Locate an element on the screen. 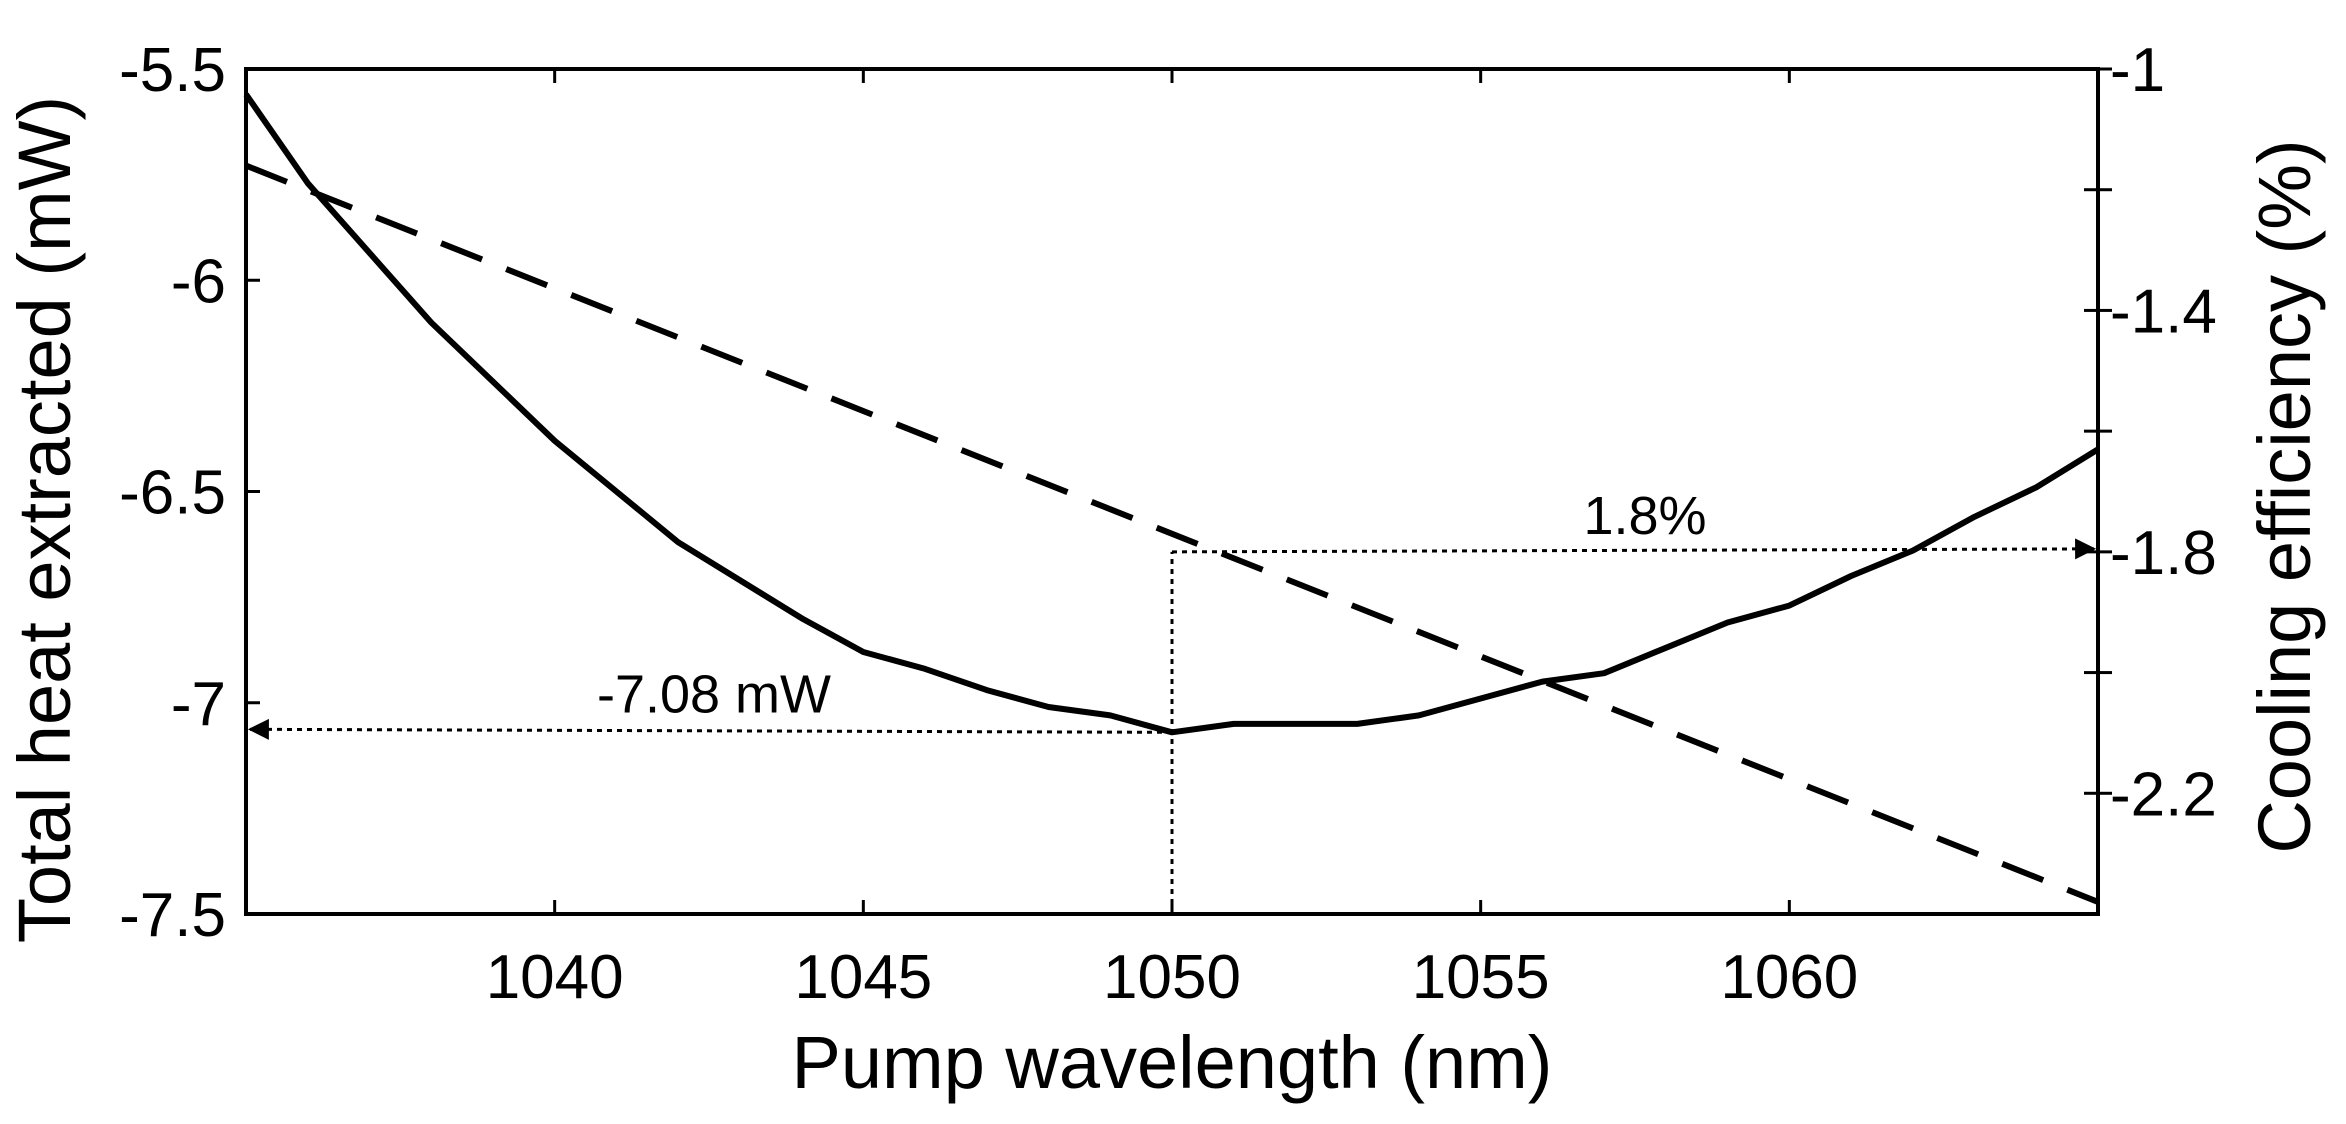  y-tick-label: -7.5 is located at coordinates (172, 915).